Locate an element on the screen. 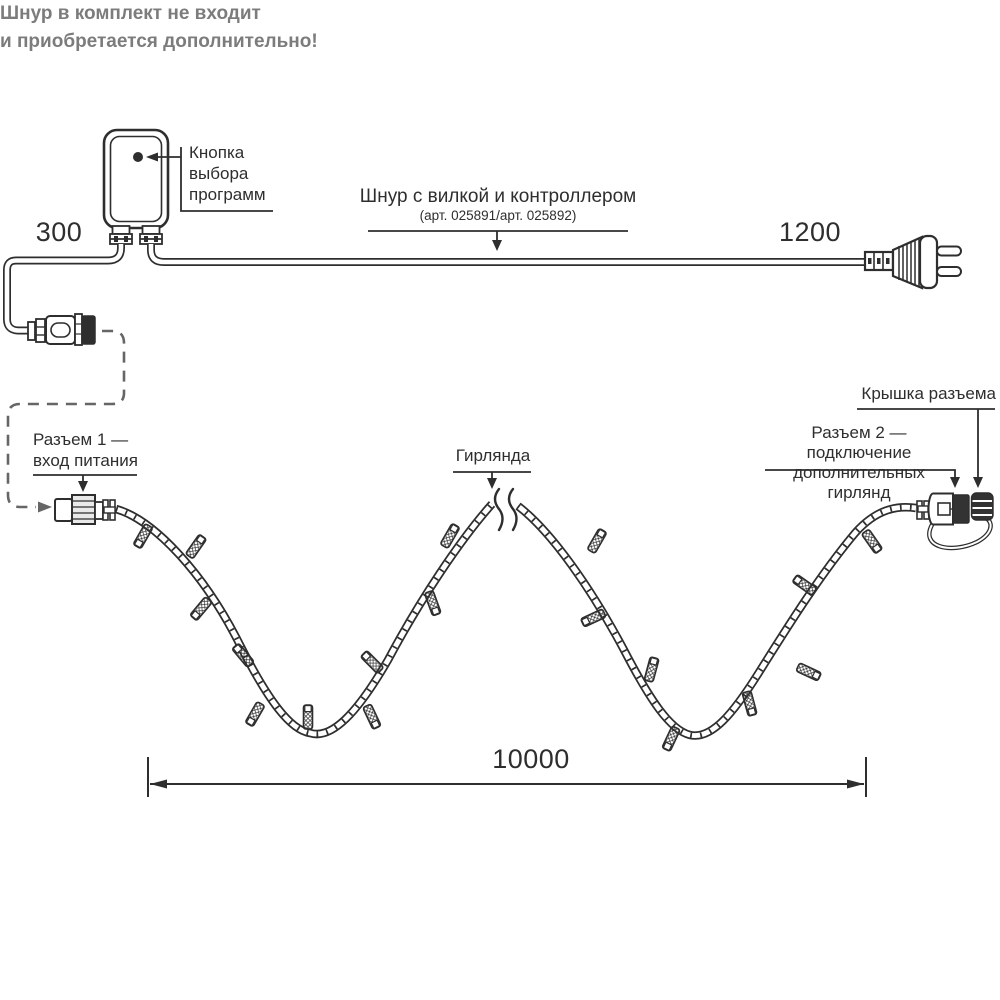 The width and height of the screenshot is (1000, 1000). program-button is located at coordinates (138, 157).